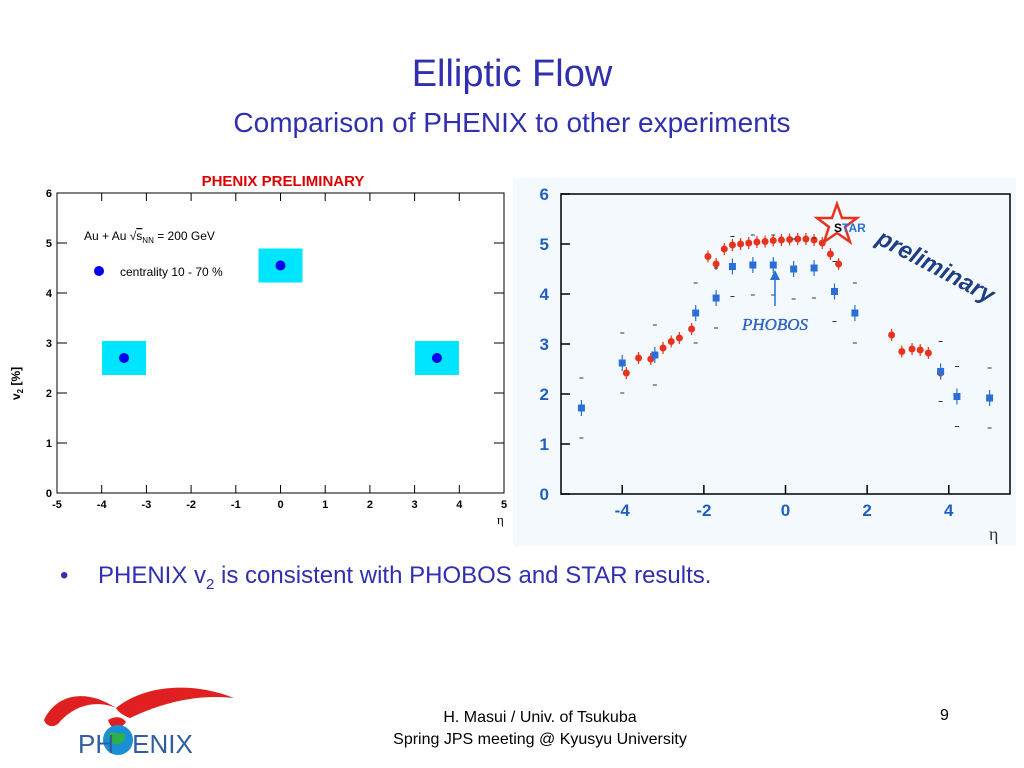 The width and height of the screenshot is (1024, 768). I want to click on annotation-nn: NN, so click(148, 240).